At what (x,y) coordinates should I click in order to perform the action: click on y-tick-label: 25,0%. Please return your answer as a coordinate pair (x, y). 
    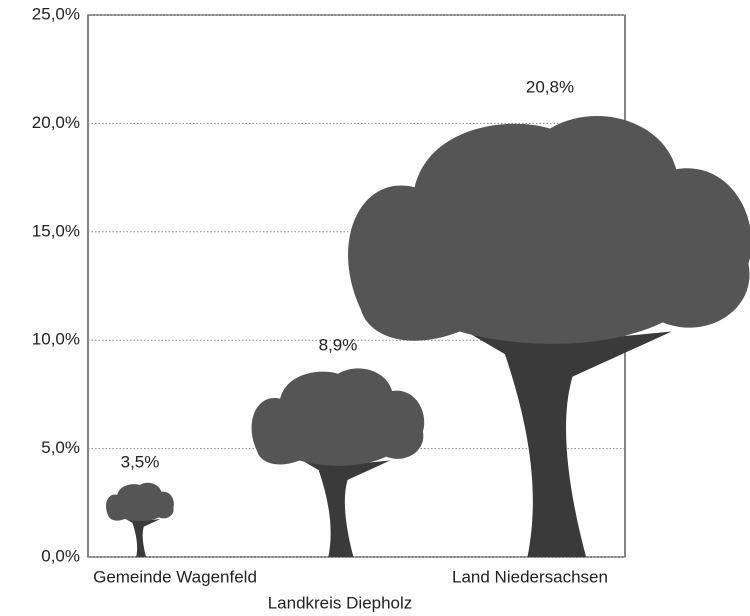
    Looking at the image, I should click on (56, 13).